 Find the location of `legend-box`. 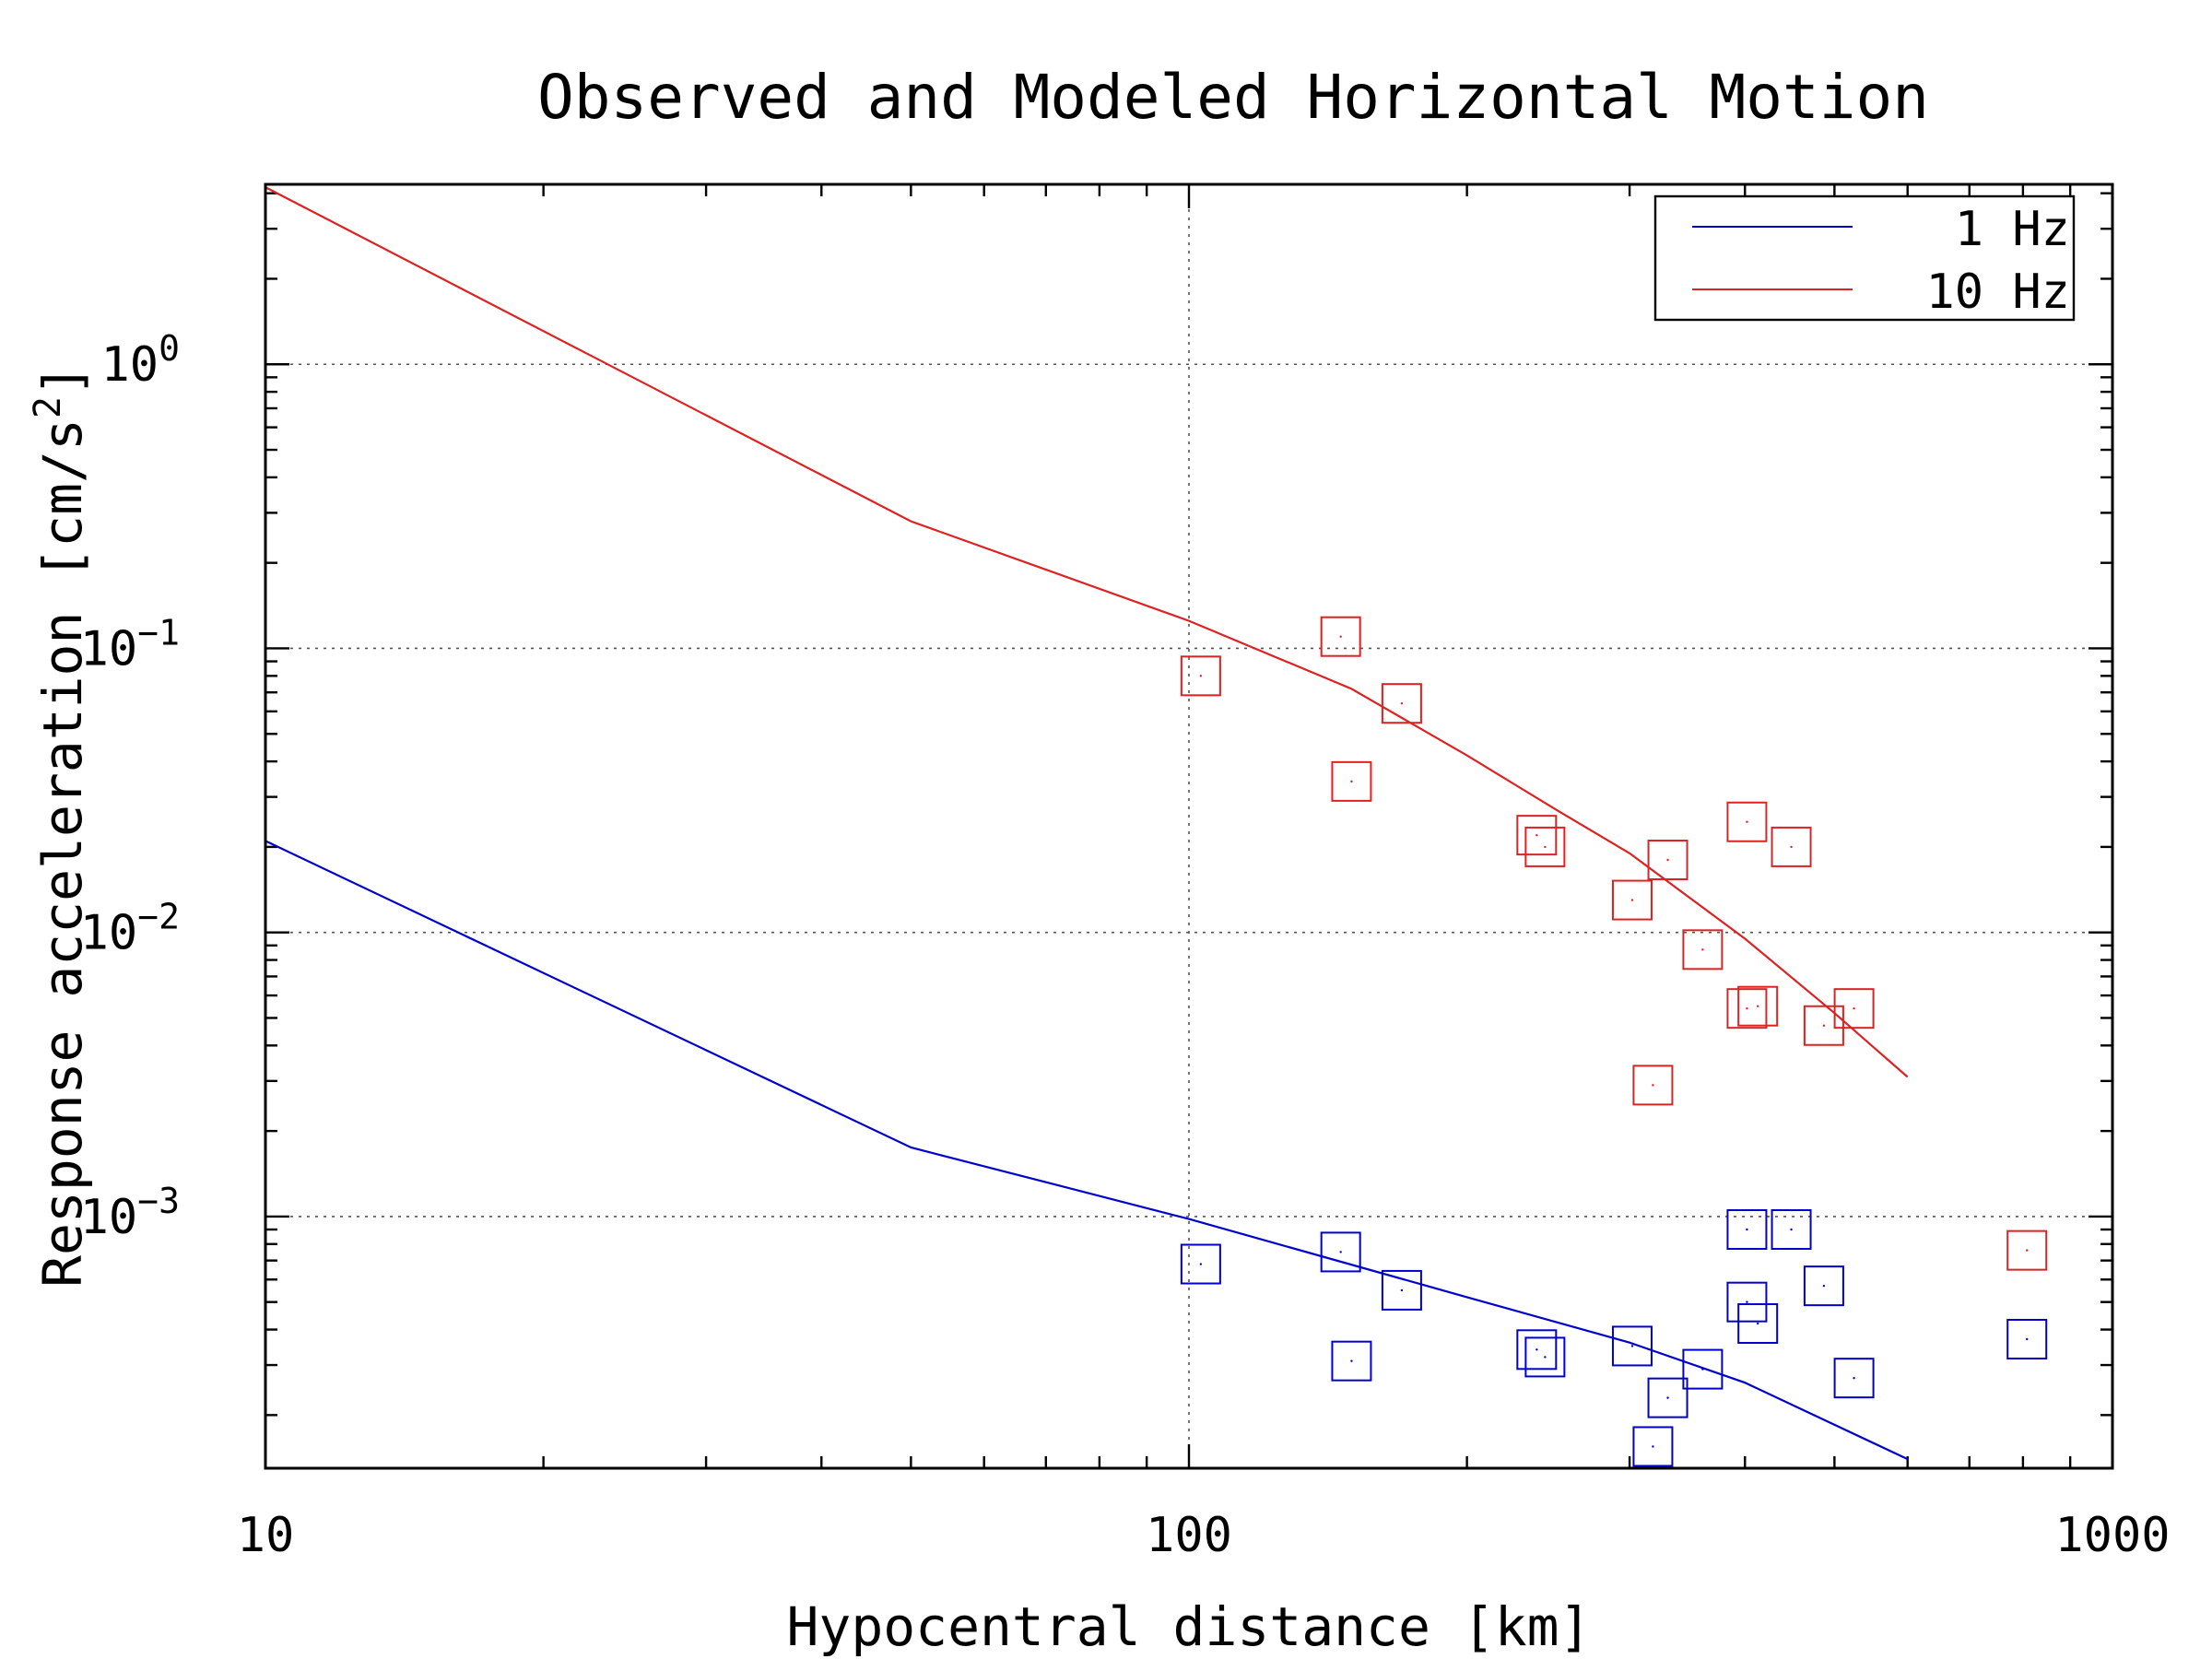

legend-box is located at coordinates (1864, 258).